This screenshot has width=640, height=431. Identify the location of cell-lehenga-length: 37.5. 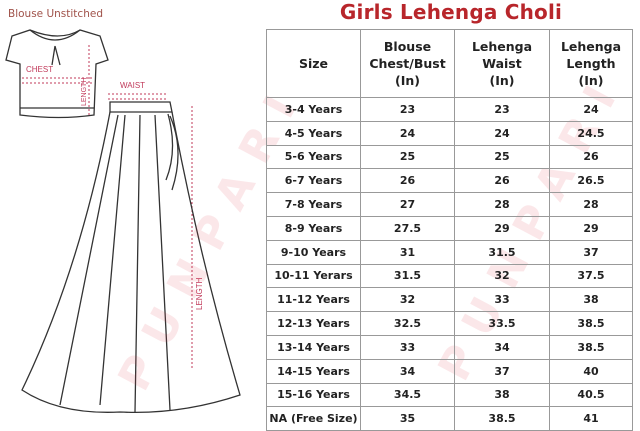
(591, 276).